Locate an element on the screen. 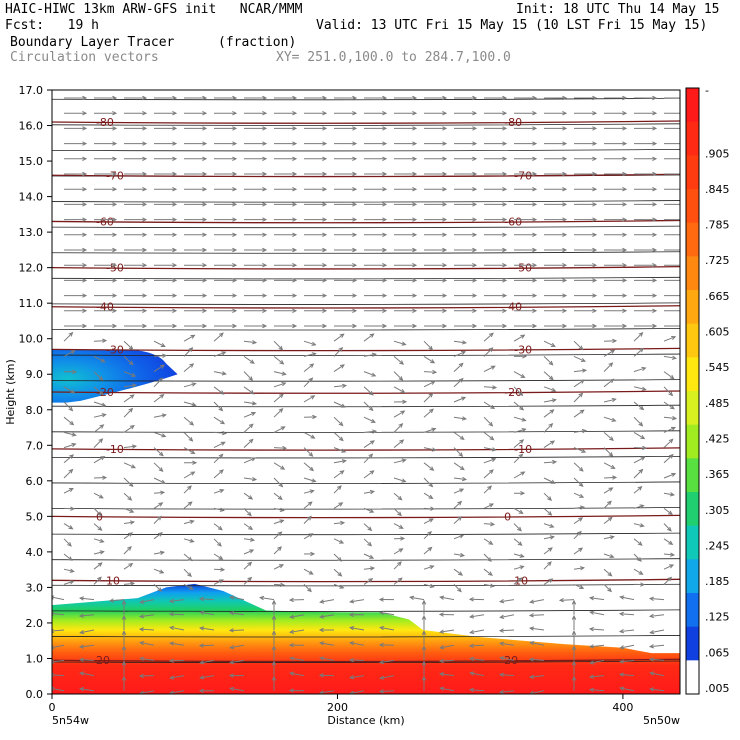 This screenshot has width=740, height=740. cross-section-coords: XY= 251.0,100.0 to 284.7,100.0 is located at coordinates (393, 57).